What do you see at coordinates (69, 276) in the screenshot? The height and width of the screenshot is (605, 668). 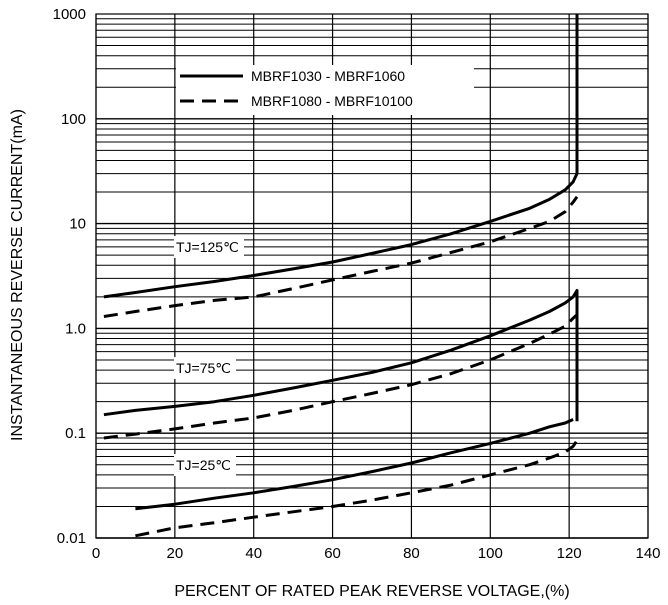 I see `y-tick-labels: 0.01 0.1 1.0 10 100 1000` at bounding box center [69, 276].